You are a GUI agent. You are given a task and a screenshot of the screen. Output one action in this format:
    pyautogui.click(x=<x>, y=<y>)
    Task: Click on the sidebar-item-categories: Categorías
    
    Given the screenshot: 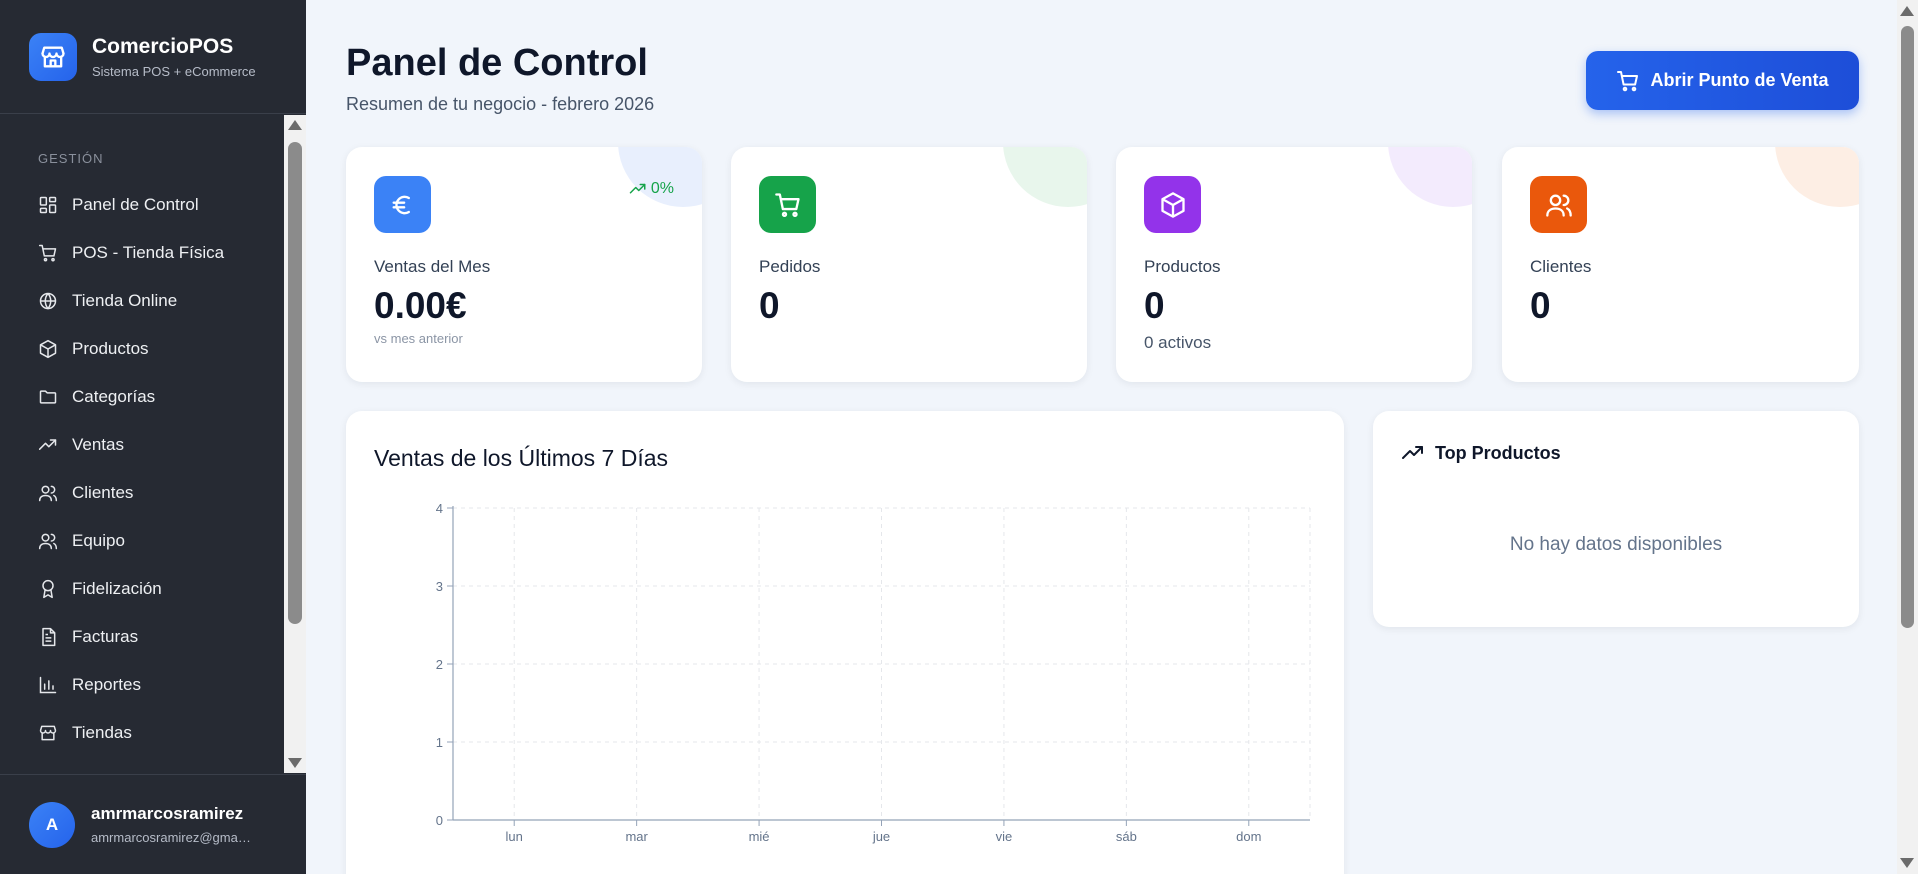 What is the action you would take?
    pyautogui.click(x=142, y=397)
    